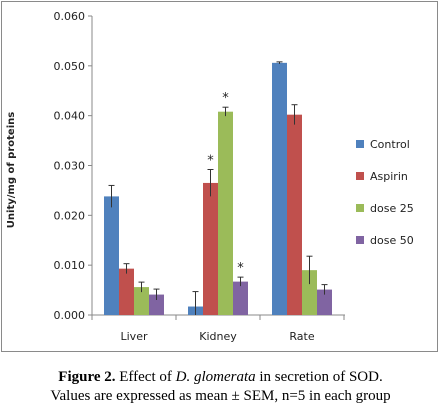 This screenshot has width=441, height=414. I want to click on y-tick-label: 0.020, so click(70, 215).